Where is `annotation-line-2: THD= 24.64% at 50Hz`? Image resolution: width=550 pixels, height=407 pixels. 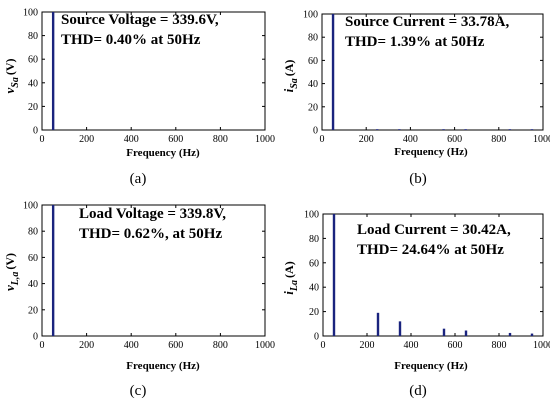 annotation-line-2: THD= 24.64% at 50Hz is located at coordinates (430, 250).